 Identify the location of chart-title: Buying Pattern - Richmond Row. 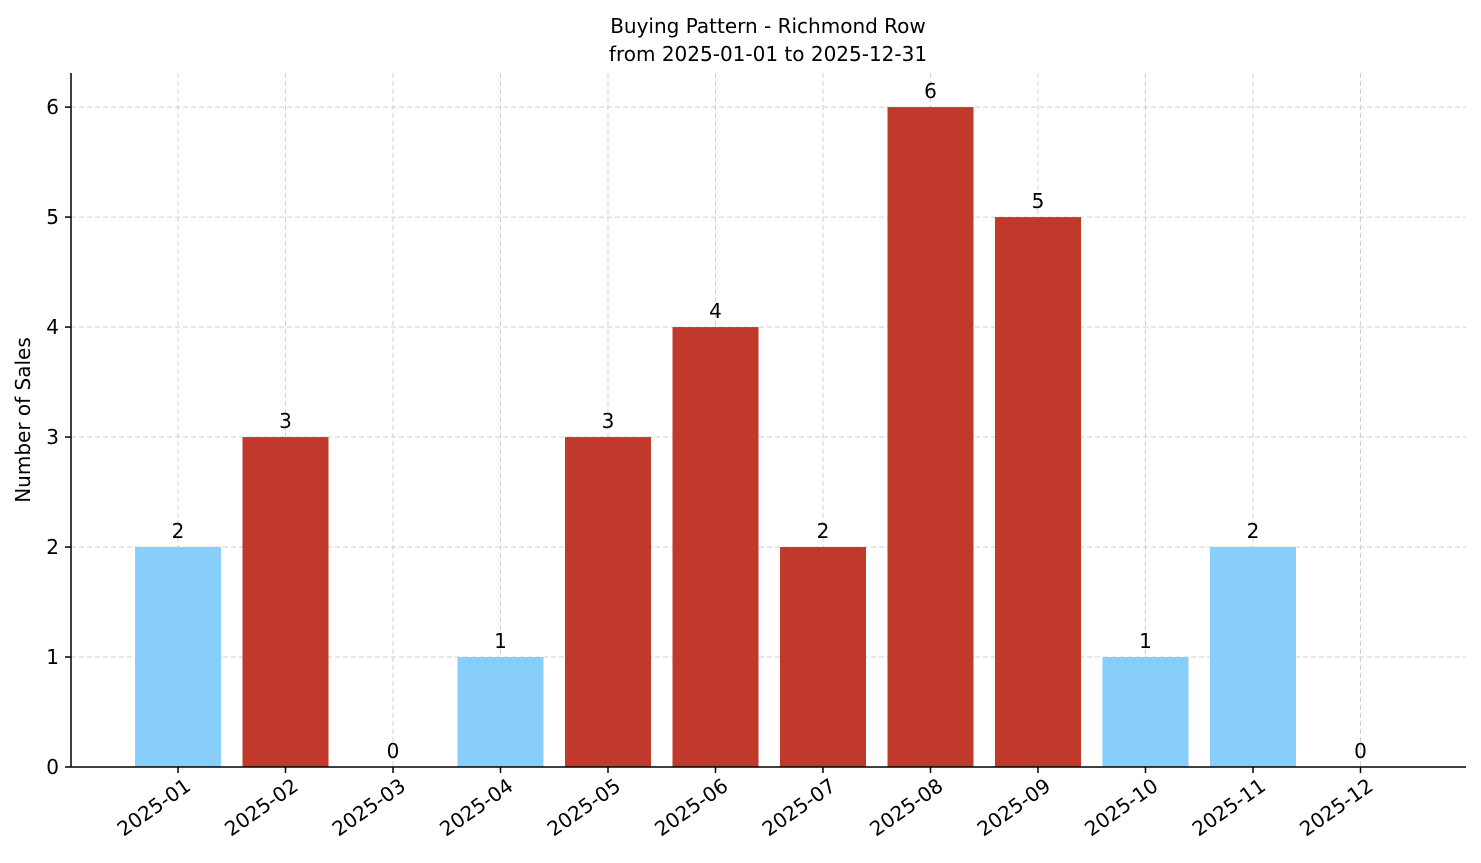
(768, 26).